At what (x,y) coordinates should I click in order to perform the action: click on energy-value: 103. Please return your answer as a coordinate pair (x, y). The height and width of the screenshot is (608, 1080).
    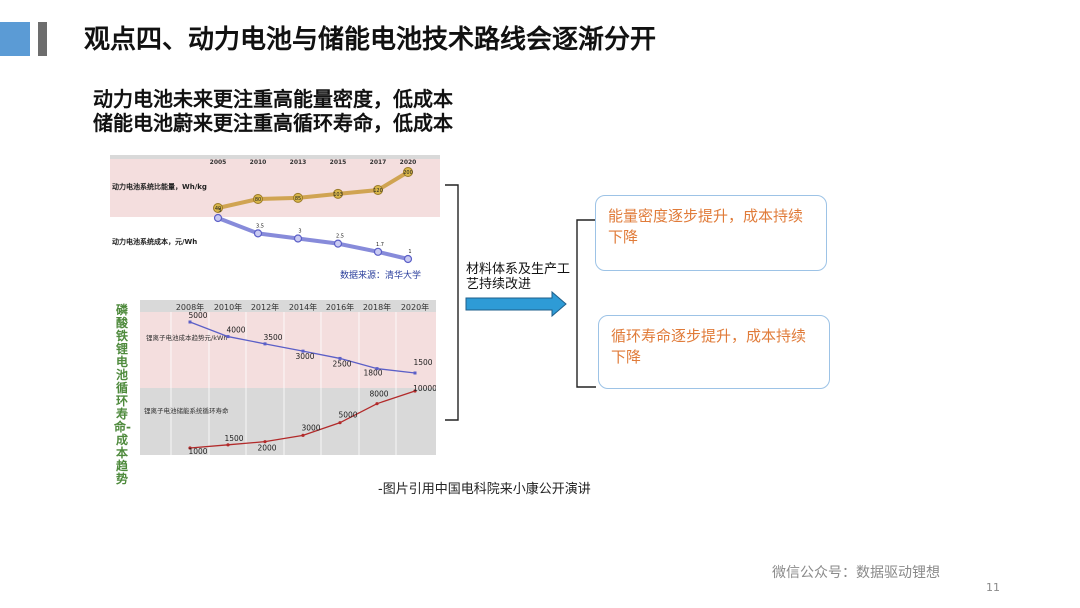
    Looking at the image, I should click on (338, 195).